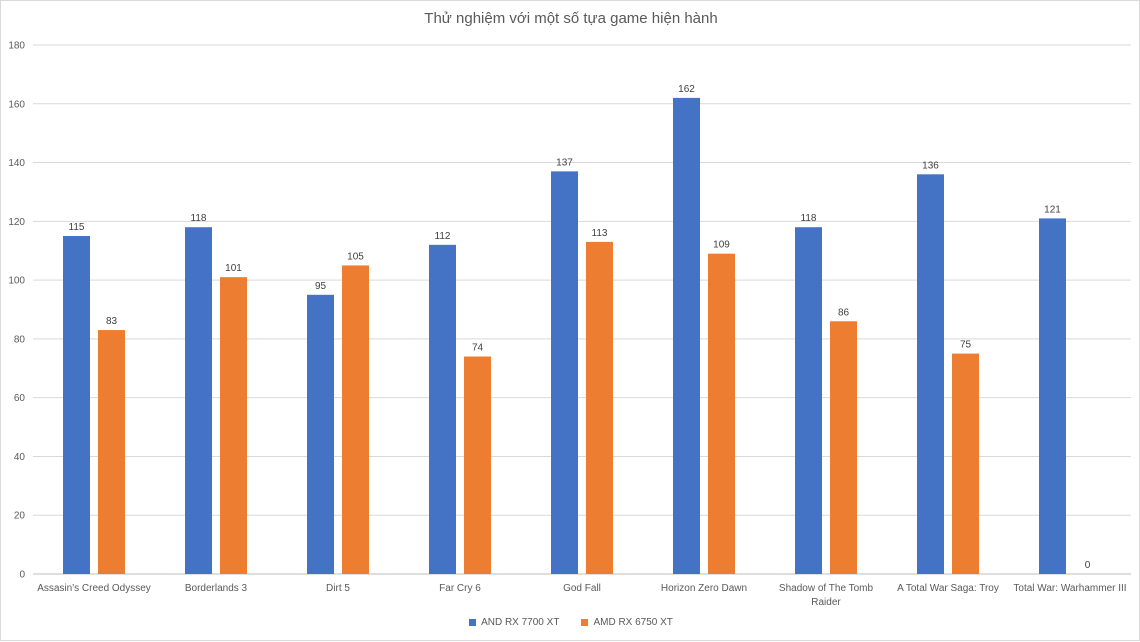  Describe the element at coordinates (16, 281) in the screenshot. I see `y-tick-label: 100` at that location.